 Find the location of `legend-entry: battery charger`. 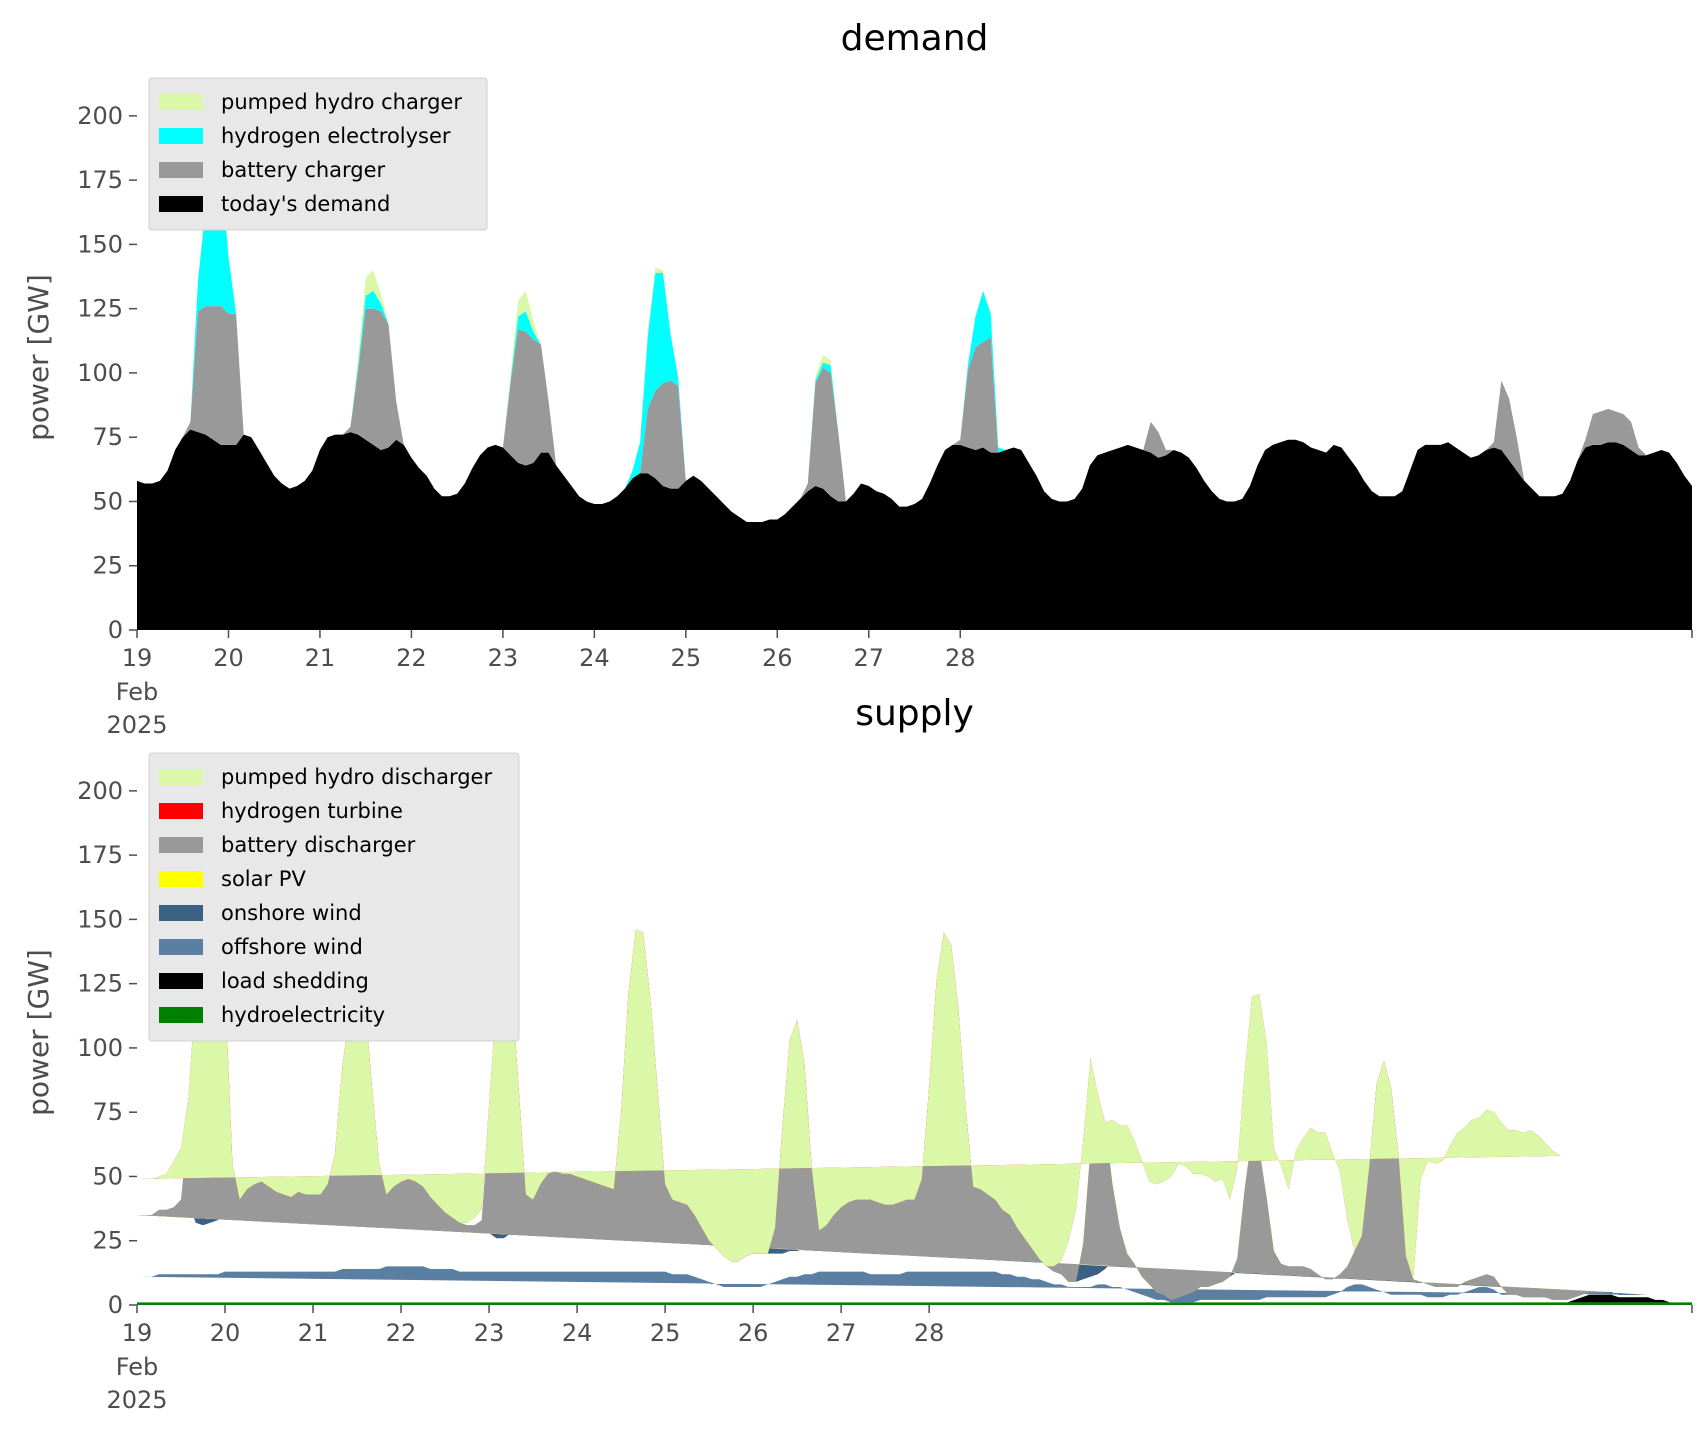

legend-entry: battery charger is located at coordinates (303, 170).